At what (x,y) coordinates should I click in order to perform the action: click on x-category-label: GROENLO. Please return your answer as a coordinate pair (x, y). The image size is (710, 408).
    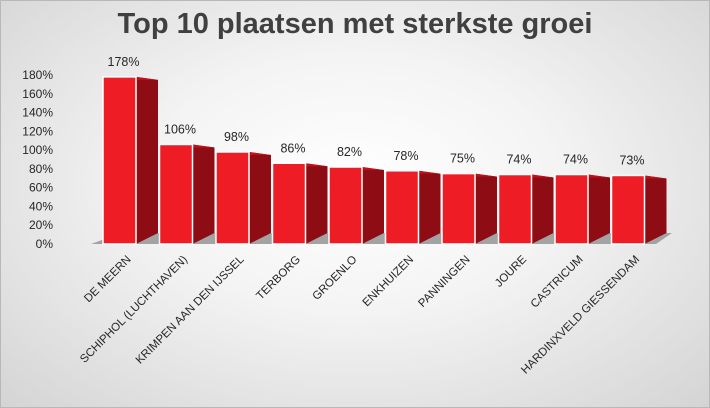
    Looking at the image, I should click on (334, 278).